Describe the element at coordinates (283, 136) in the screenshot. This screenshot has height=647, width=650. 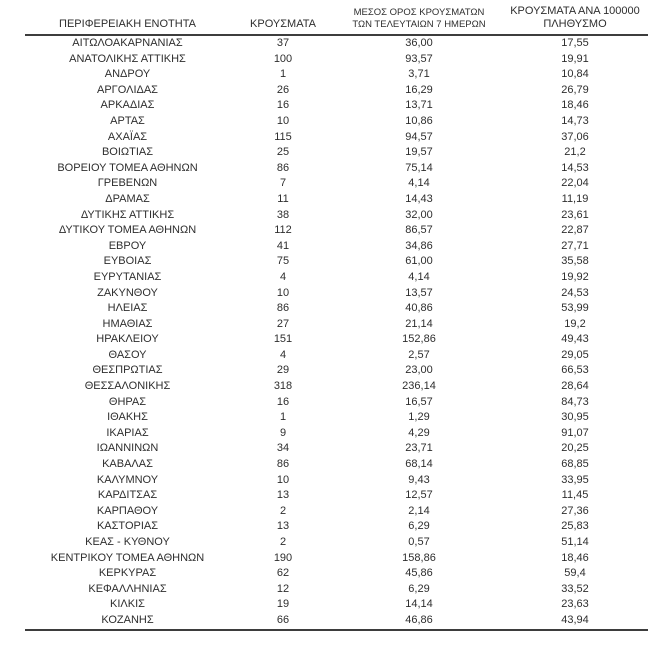
I see `cases-cell: 115` at that location.